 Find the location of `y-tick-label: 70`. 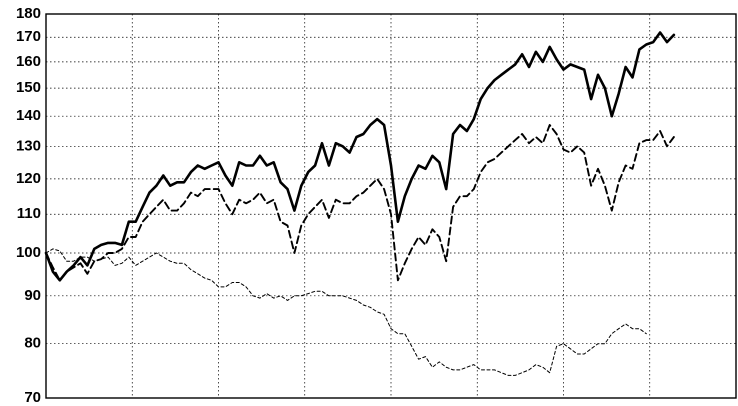

y-tick-label: 70 is located at coordinates (32, 397).